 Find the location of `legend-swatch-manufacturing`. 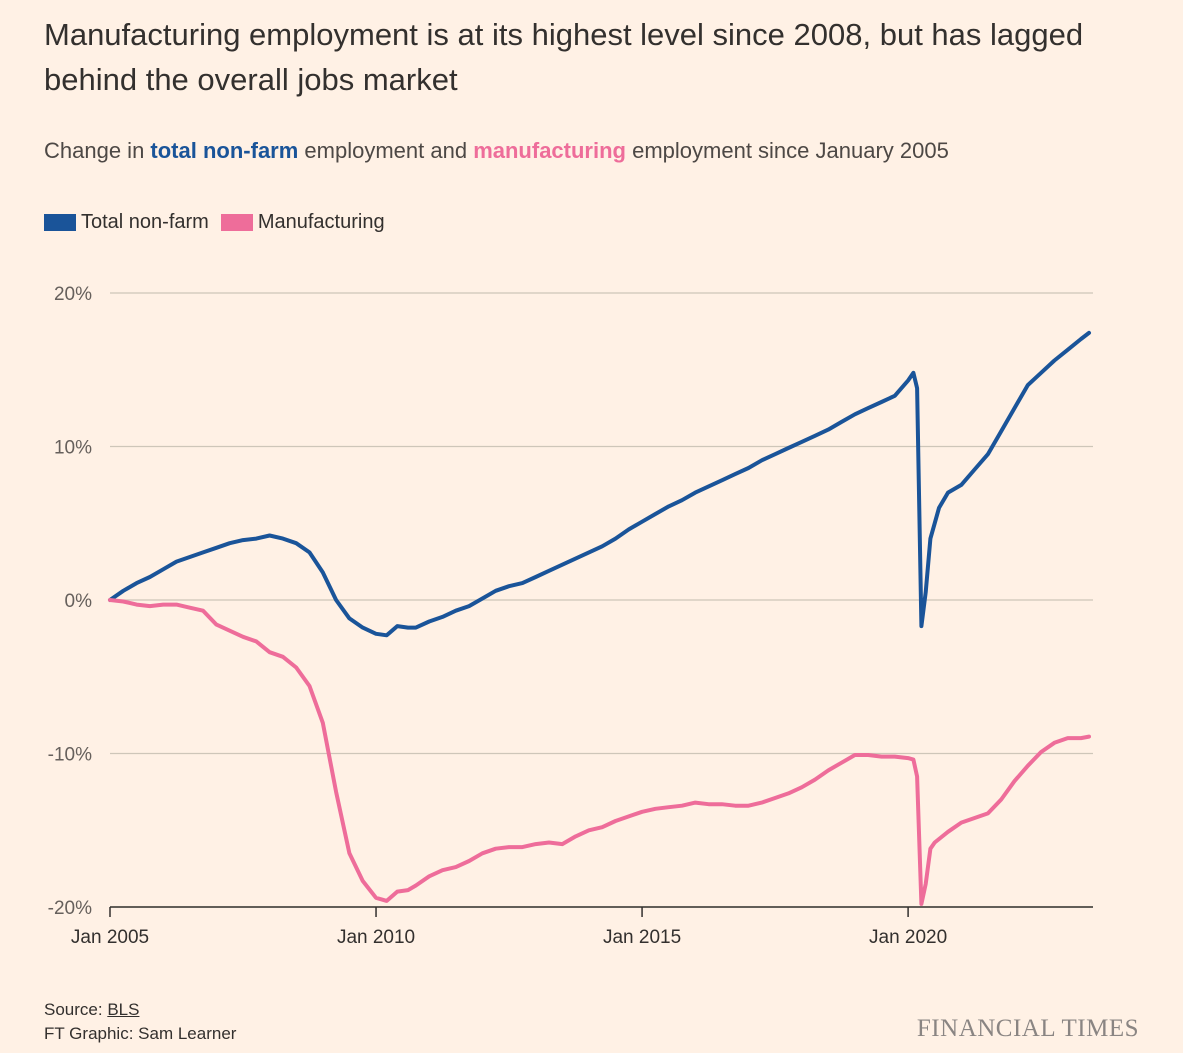

legend-swatch-manufacturing is located at coordinates (236, 222).